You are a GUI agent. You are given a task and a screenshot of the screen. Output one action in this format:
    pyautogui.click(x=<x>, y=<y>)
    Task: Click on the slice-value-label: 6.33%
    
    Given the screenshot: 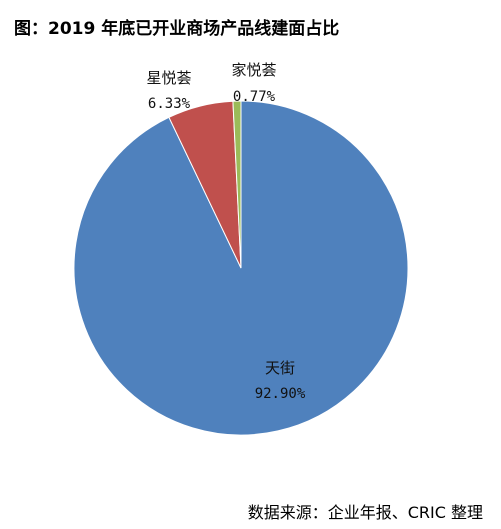 What is the action you would take?
    pyautogui.click(x=169, y=104)
    